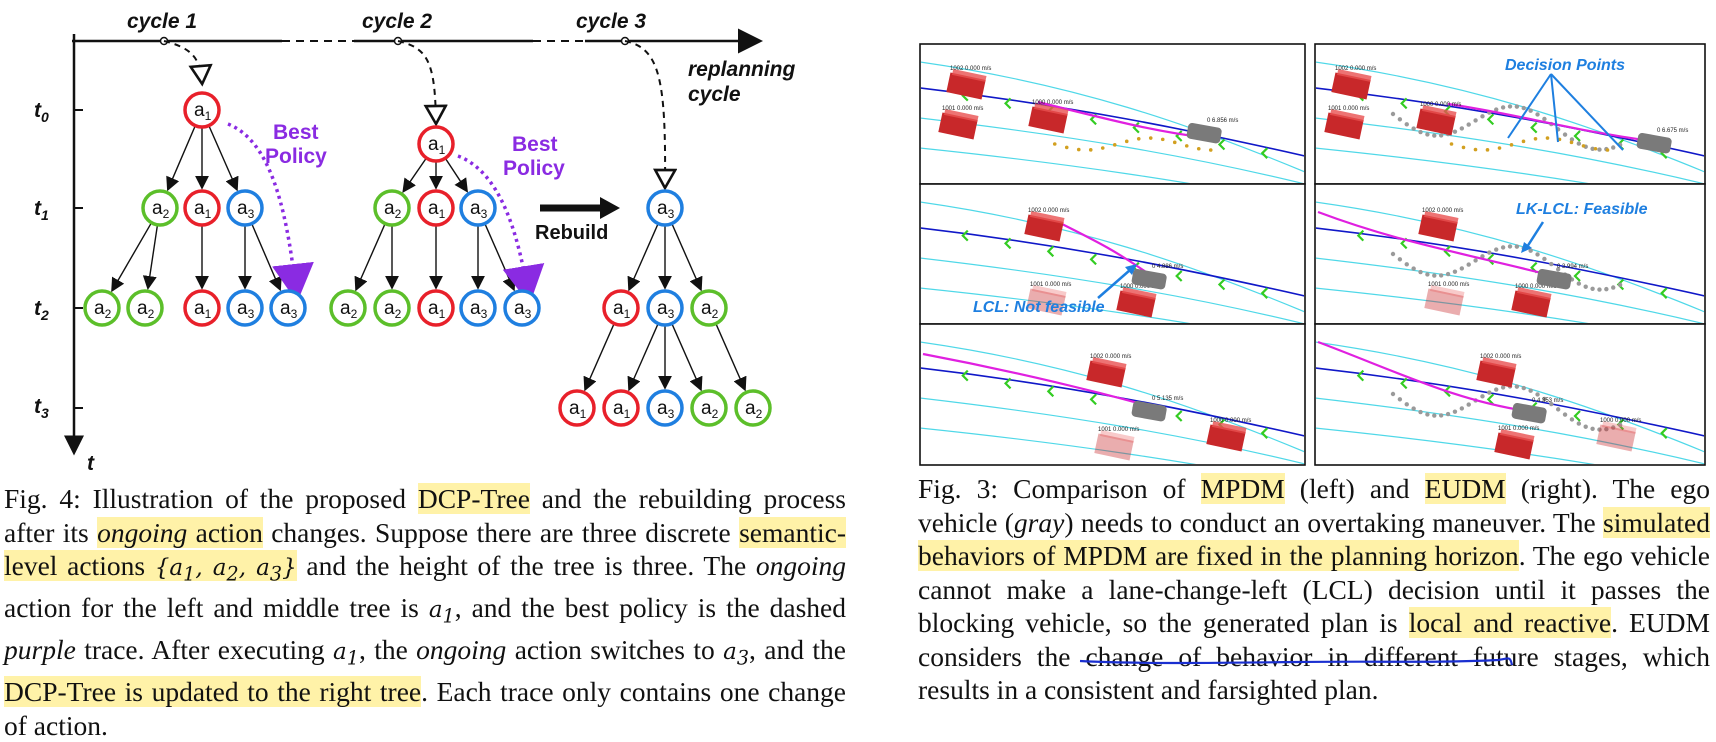 The width and height of the screenshot is (1716, 742). I want to click on cap4-prefix: Fig. 4: Illustration of the proposed, so click(211, 498).